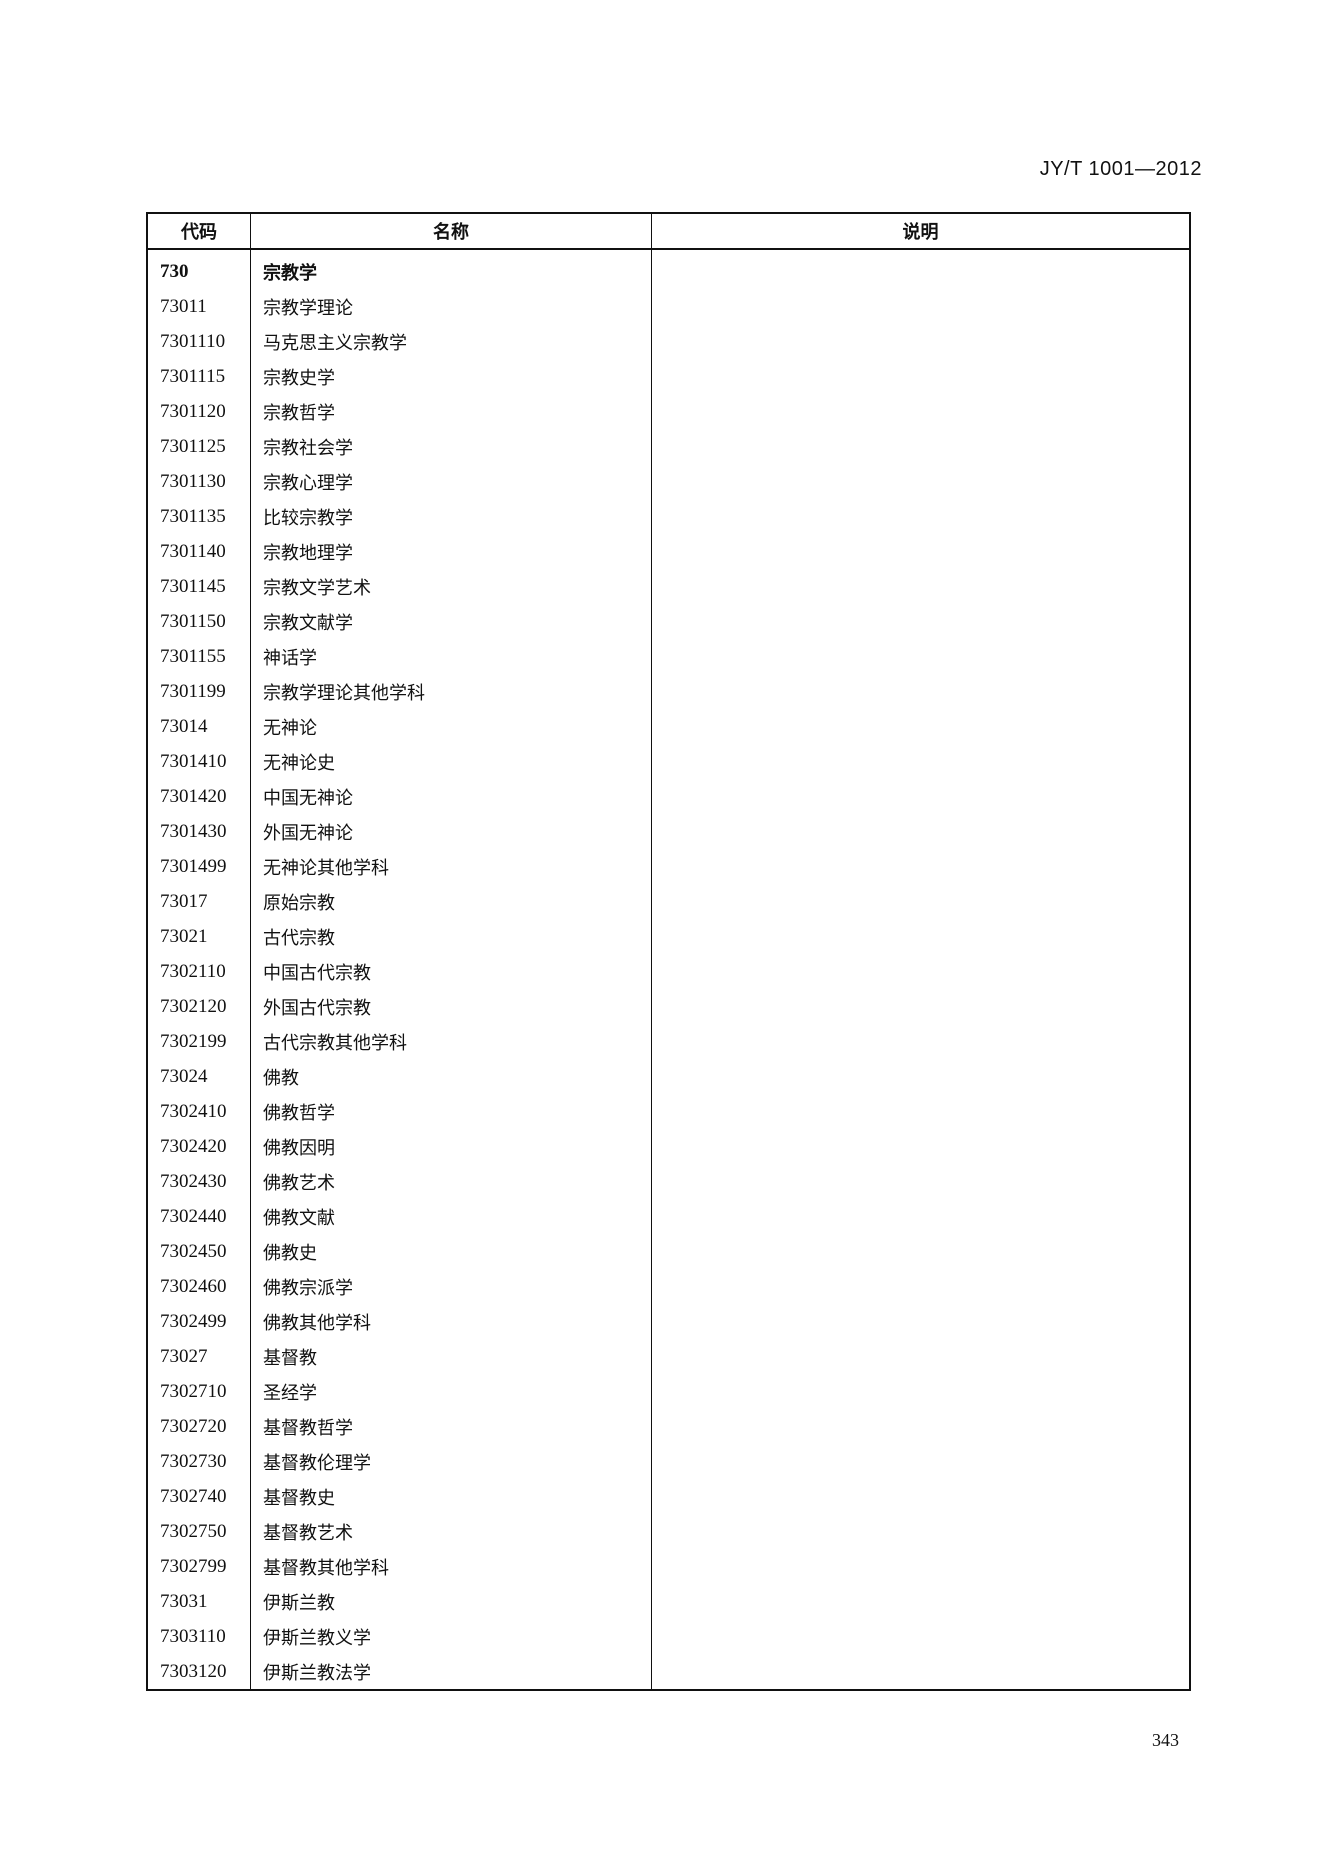 The height and width of the screenshot is (1871, 1323). Describe the element at coordinates (199, 1251) in the screenshot. I see `code-cell: 7302450` at that location.